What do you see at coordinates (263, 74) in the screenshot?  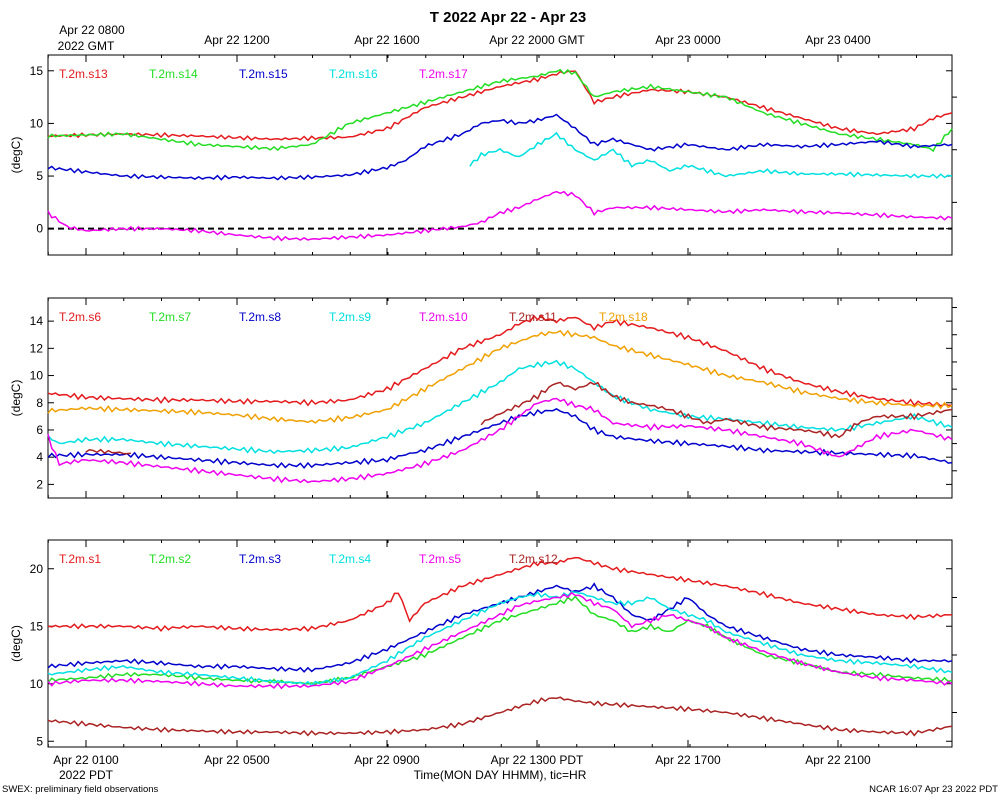 I see `legend-entry: T.2m.s15` at bounding box center [263, 74].